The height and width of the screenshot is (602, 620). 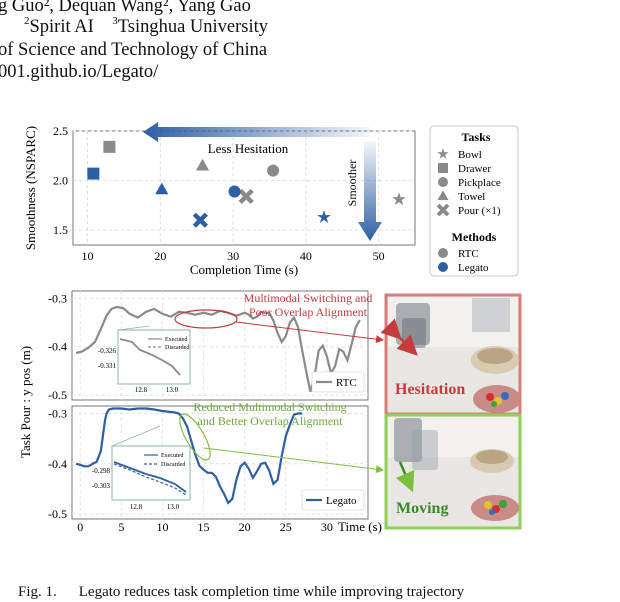 What do you see at coordinates (422, 508) in the screenshot?
I see `moving-label: Moving` at bounding box center [422, 508].